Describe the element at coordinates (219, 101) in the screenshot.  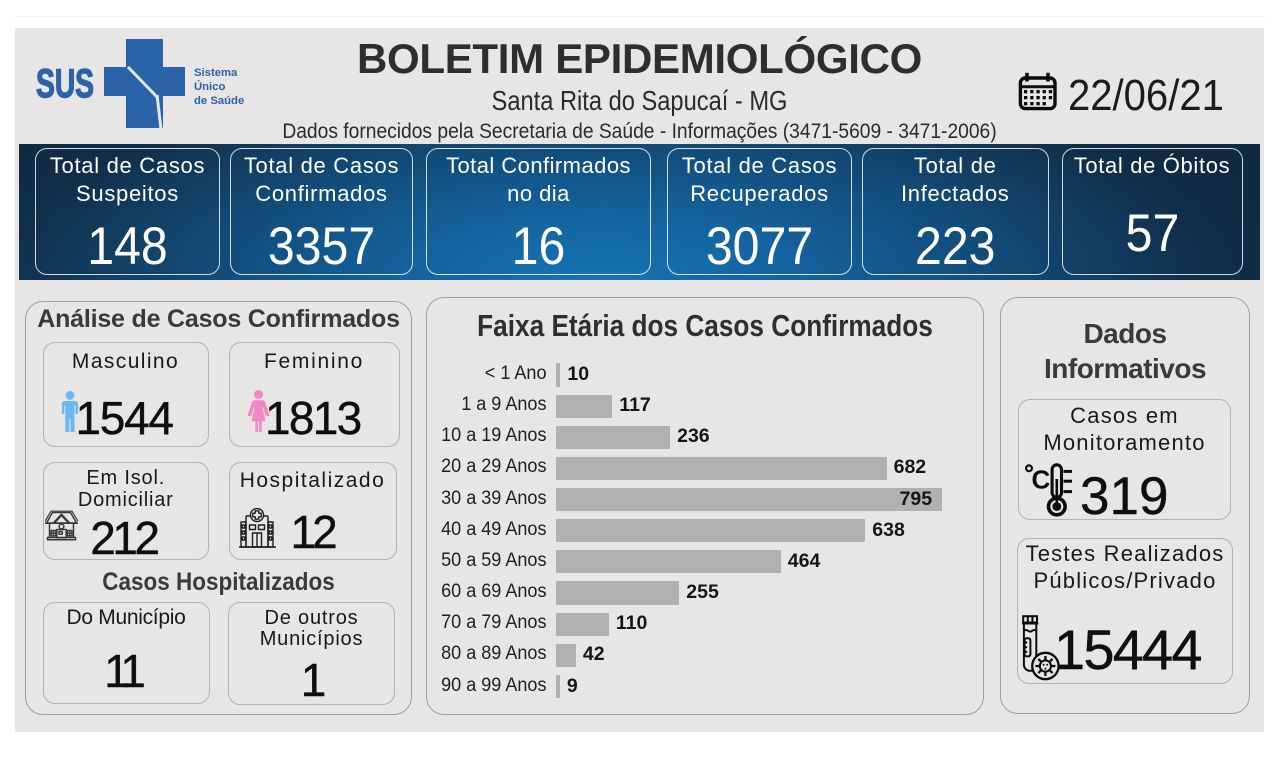
I see `svg-text: de Saúde` at that location.